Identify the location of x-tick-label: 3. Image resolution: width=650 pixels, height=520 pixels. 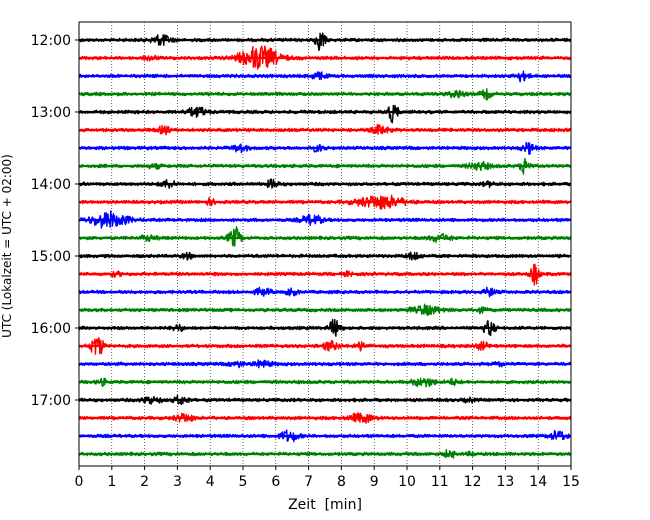
(177, 482).